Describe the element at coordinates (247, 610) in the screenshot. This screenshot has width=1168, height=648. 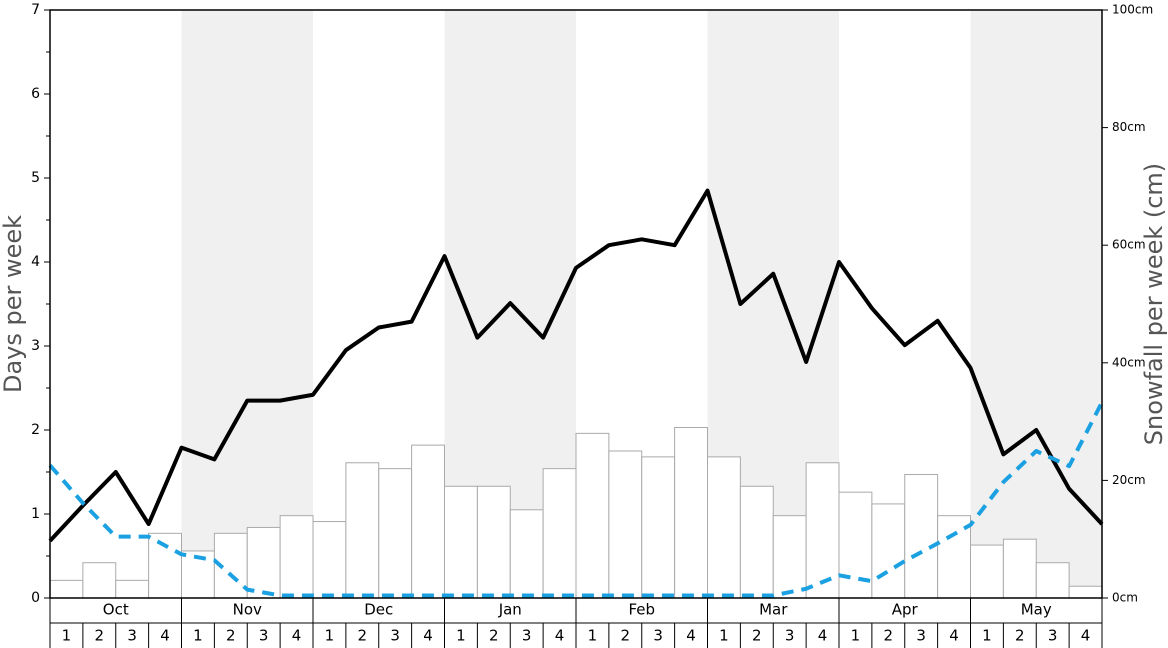
I see `month-label: Nov` at that location.